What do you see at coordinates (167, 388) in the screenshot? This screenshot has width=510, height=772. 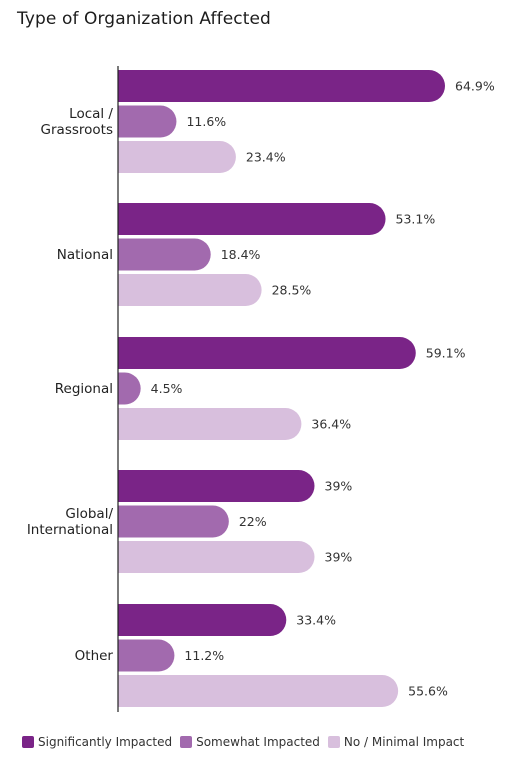 I see `data-label-regional-somewhat-impacted: 4.5%` at bounding box center [167, 388].